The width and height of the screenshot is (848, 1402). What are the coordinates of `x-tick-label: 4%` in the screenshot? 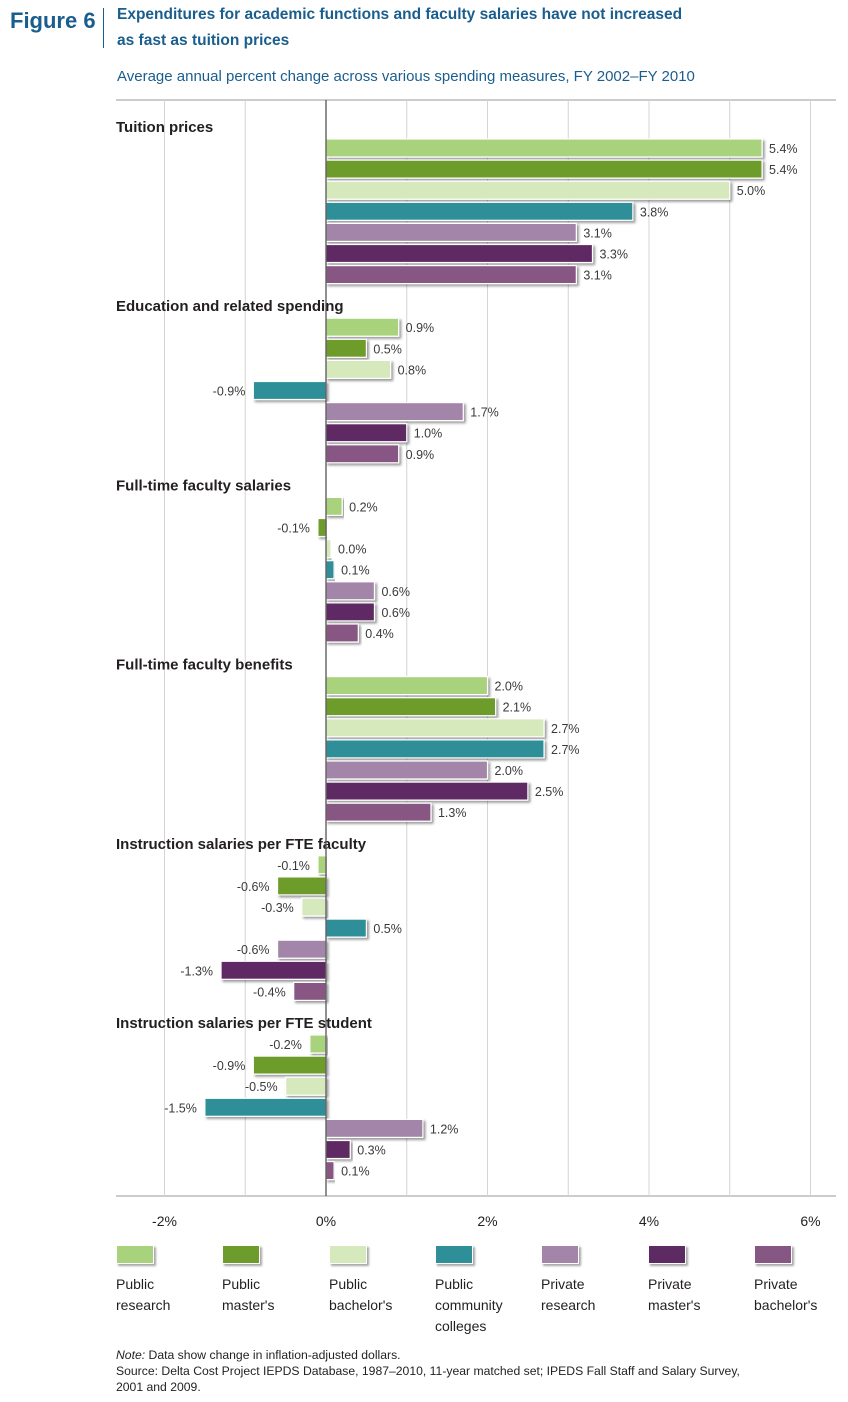 It's located at (649, 1221).